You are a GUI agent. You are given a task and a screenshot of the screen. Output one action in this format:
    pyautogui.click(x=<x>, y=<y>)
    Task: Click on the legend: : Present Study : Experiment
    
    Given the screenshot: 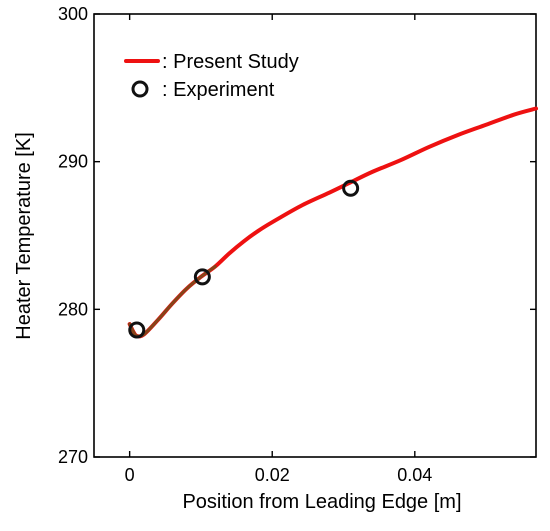 What is the action you would take?
    pyautogui.click(x=211, y=76)
    